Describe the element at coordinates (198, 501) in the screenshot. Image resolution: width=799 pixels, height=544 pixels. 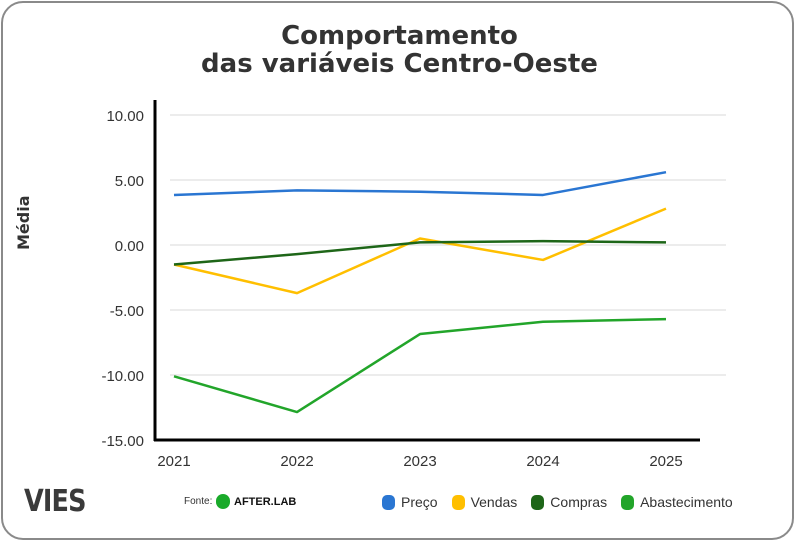
I see `source-label: Fonte:` at that location.